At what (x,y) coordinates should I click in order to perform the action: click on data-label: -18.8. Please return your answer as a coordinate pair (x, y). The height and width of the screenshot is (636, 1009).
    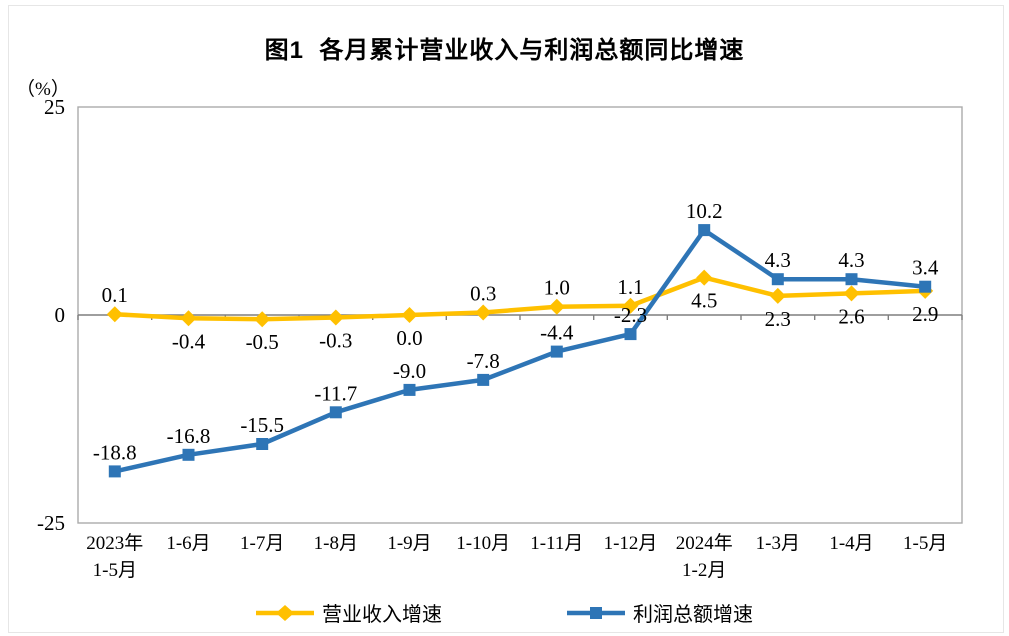
    Looking at the image, I should click on (115, 452).